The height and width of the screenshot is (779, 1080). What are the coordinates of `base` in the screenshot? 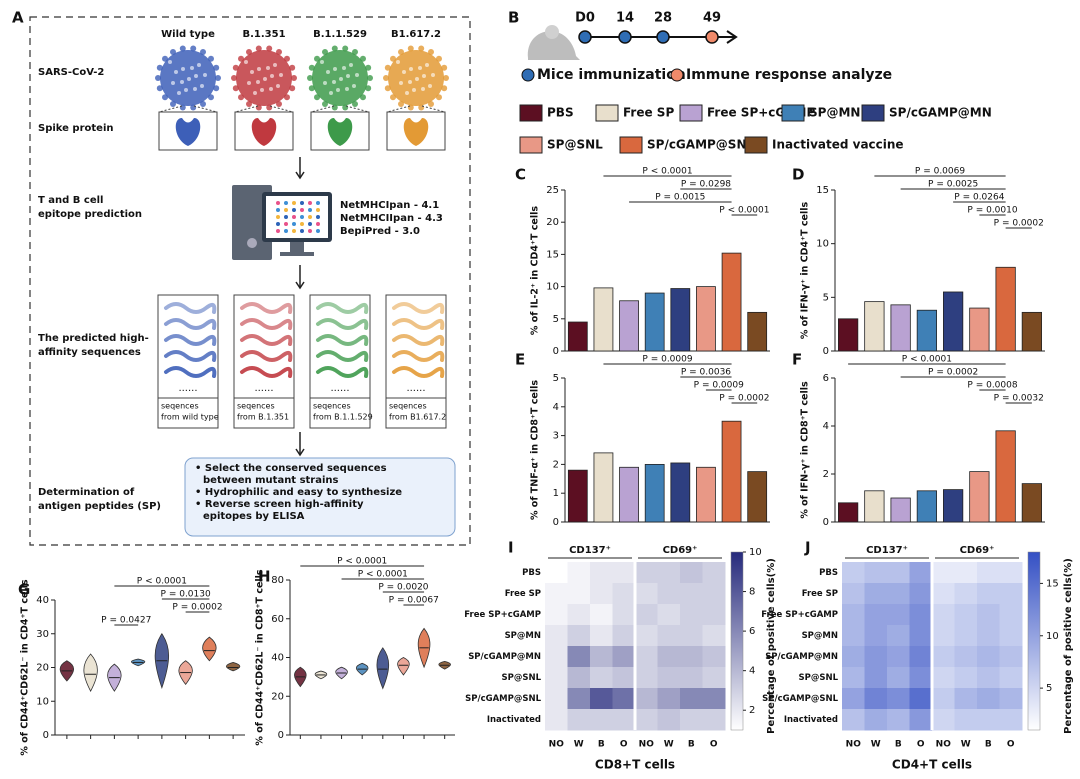 It's located at (297, 254).